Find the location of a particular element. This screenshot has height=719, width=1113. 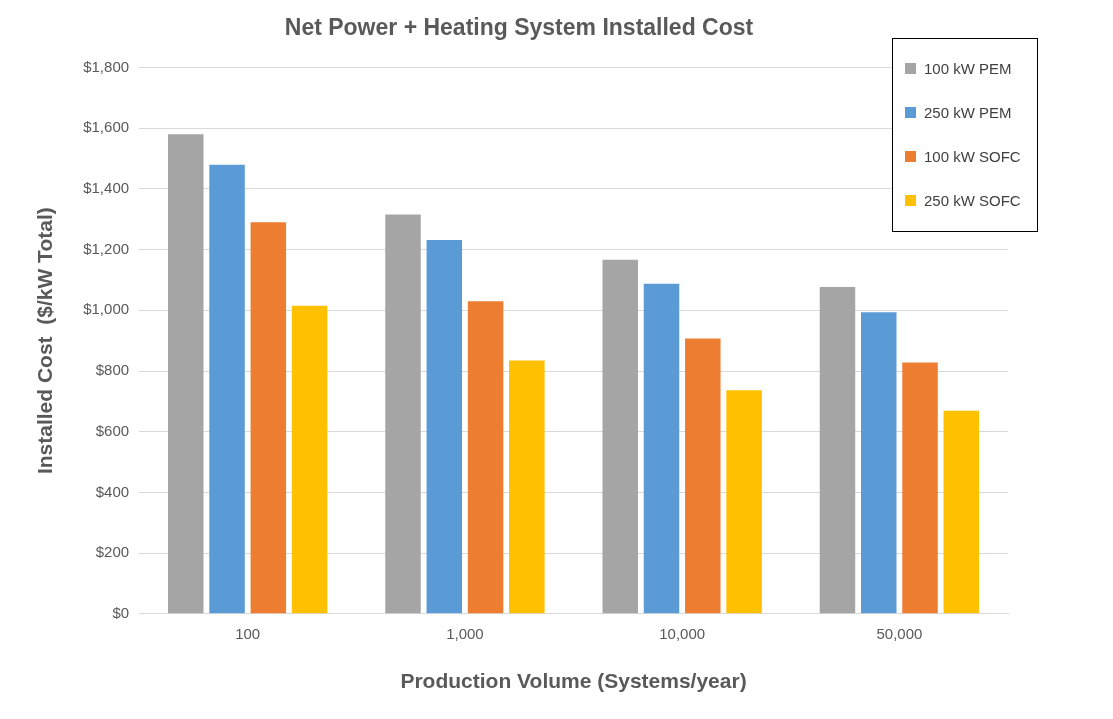

y-tick-label: $600 is located at coordinates (112, 430).